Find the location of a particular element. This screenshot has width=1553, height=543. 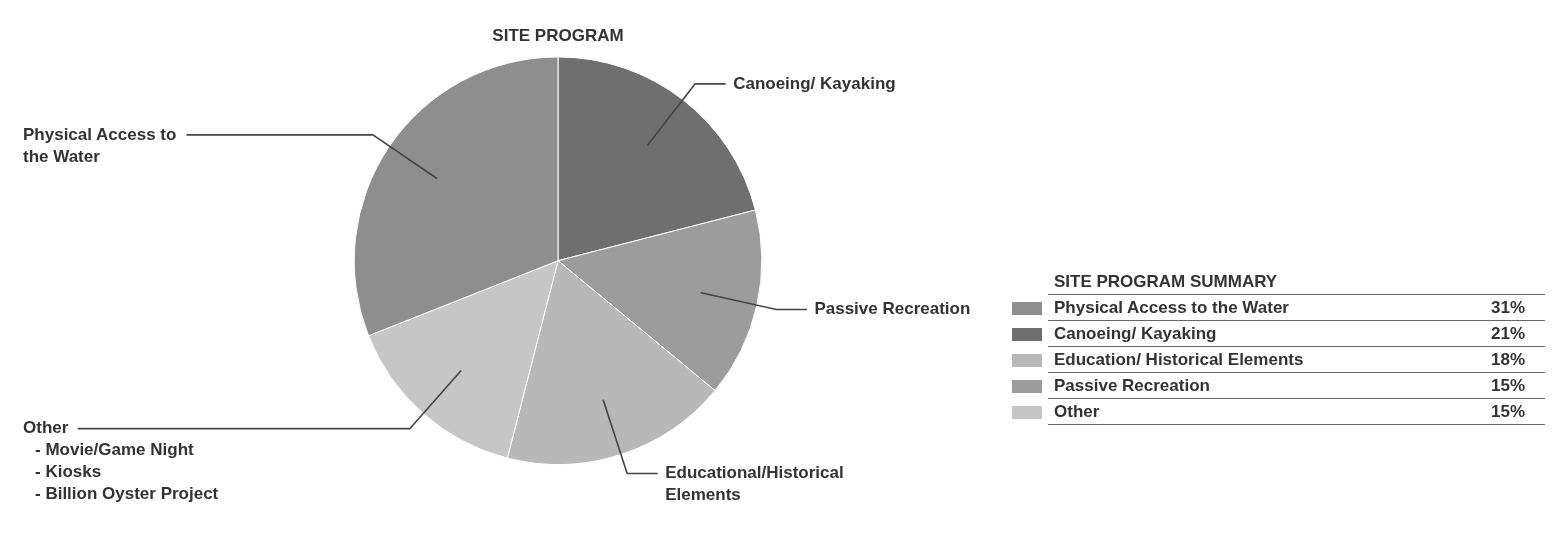

text: 21% is located at coordinates (1507, 333).